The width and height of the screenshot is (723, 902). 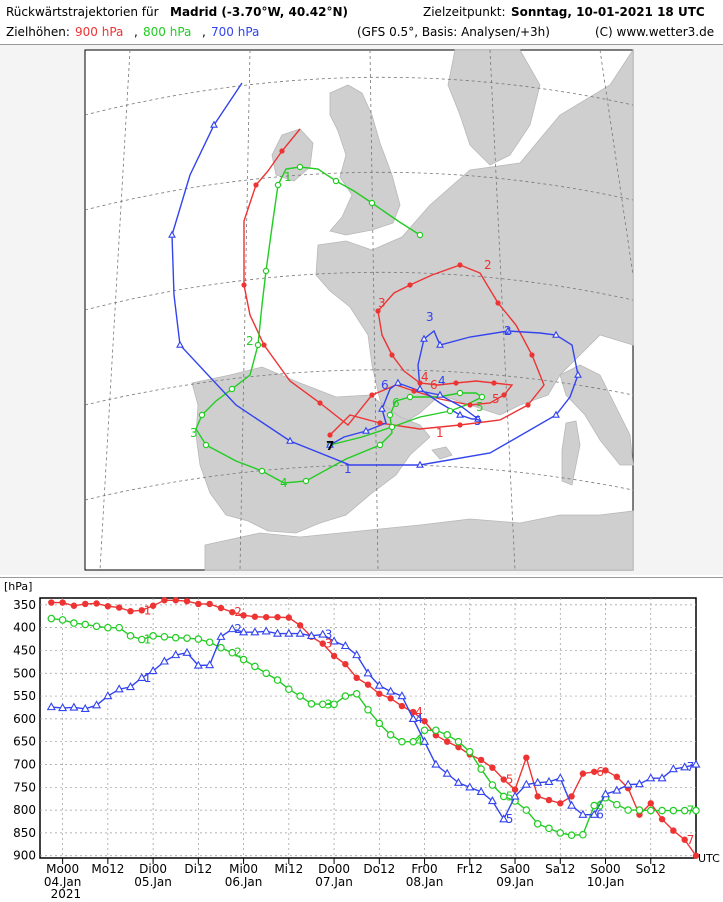 What do you see at coordinates (396, 403) in the screenshot?
I see `traj-800-day-6: 6` at bounding box center [396, 403].